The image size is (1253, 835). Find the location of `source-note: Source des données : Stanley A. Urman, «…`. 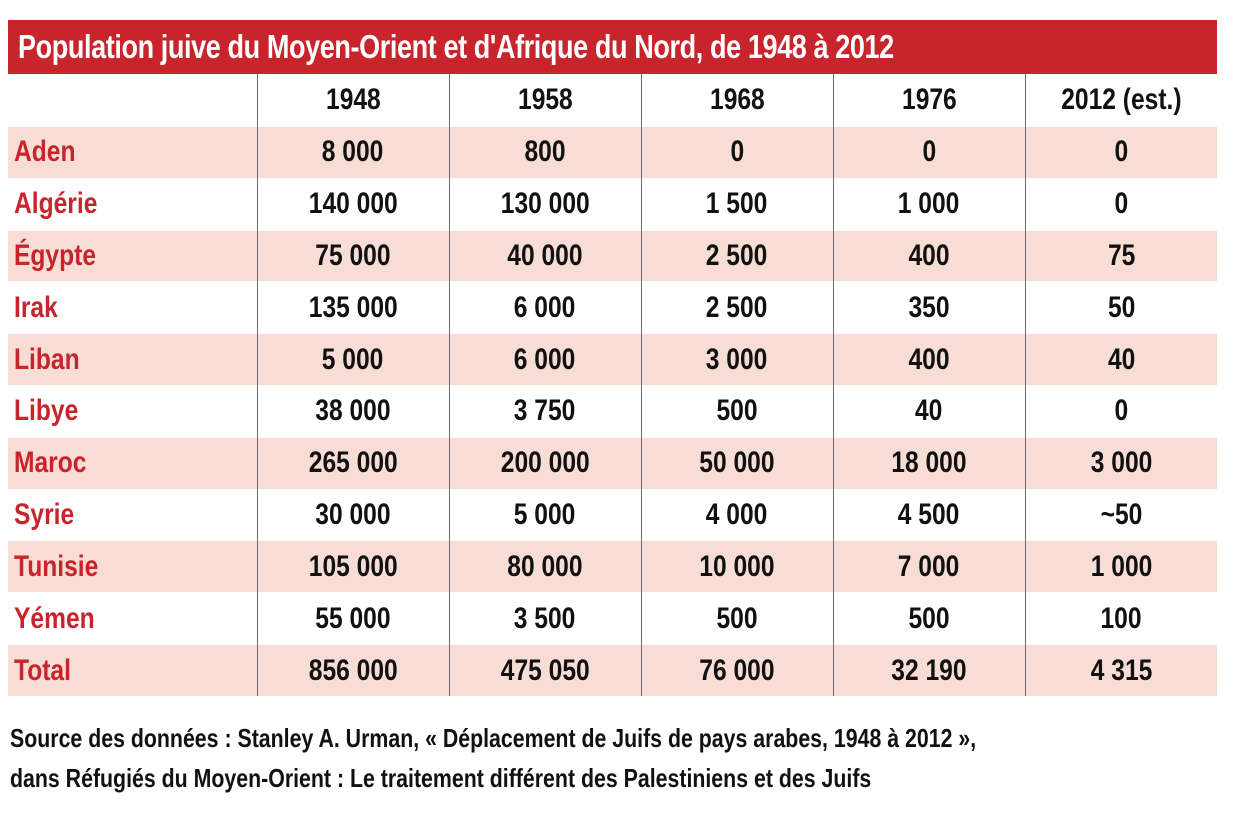

source-note: Source des données : Stanley A. Urman, «… is located at coordinates (615, 758).